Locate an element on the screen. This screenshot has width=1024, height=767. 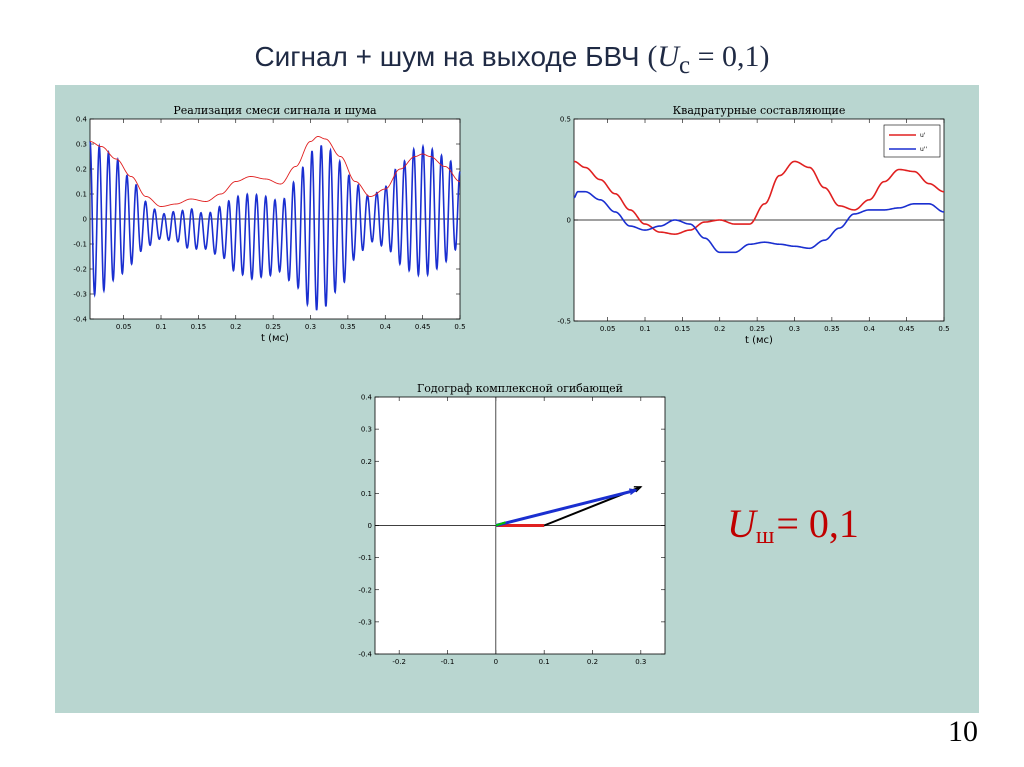
page-number: 10 is located at coordinates (963, 731).